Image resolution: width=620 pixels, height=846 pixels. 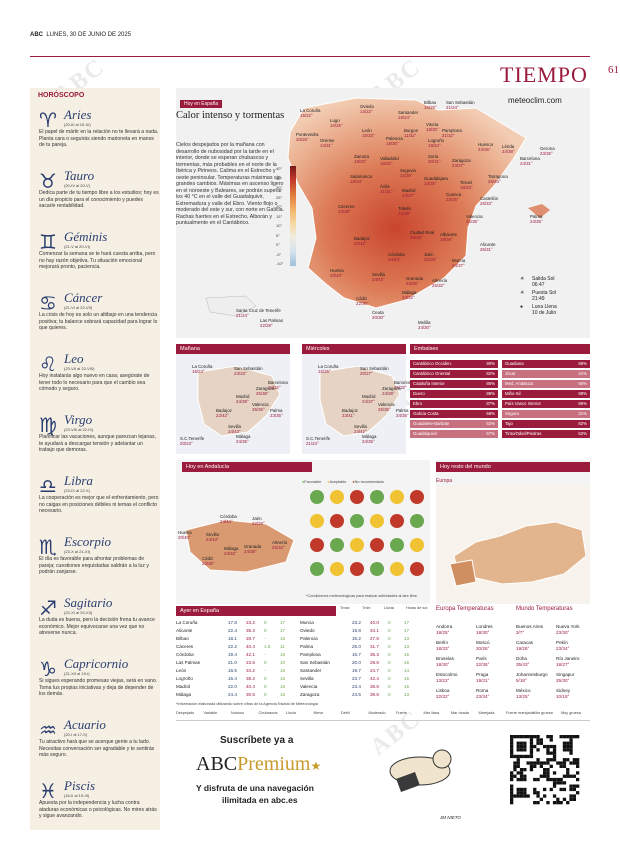 What do you see at coordinates (530, 626) in the screenshot?
I see `city-name: Buenos Aires` at bounding box center [530, 626].